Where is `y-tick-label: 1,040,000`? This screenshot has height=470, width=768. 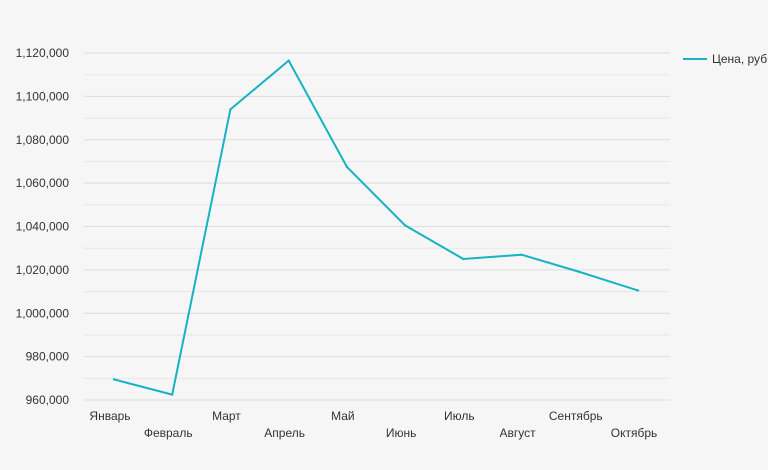 y-tick-label: 1,040,000 is located at coordinates (43, 227).